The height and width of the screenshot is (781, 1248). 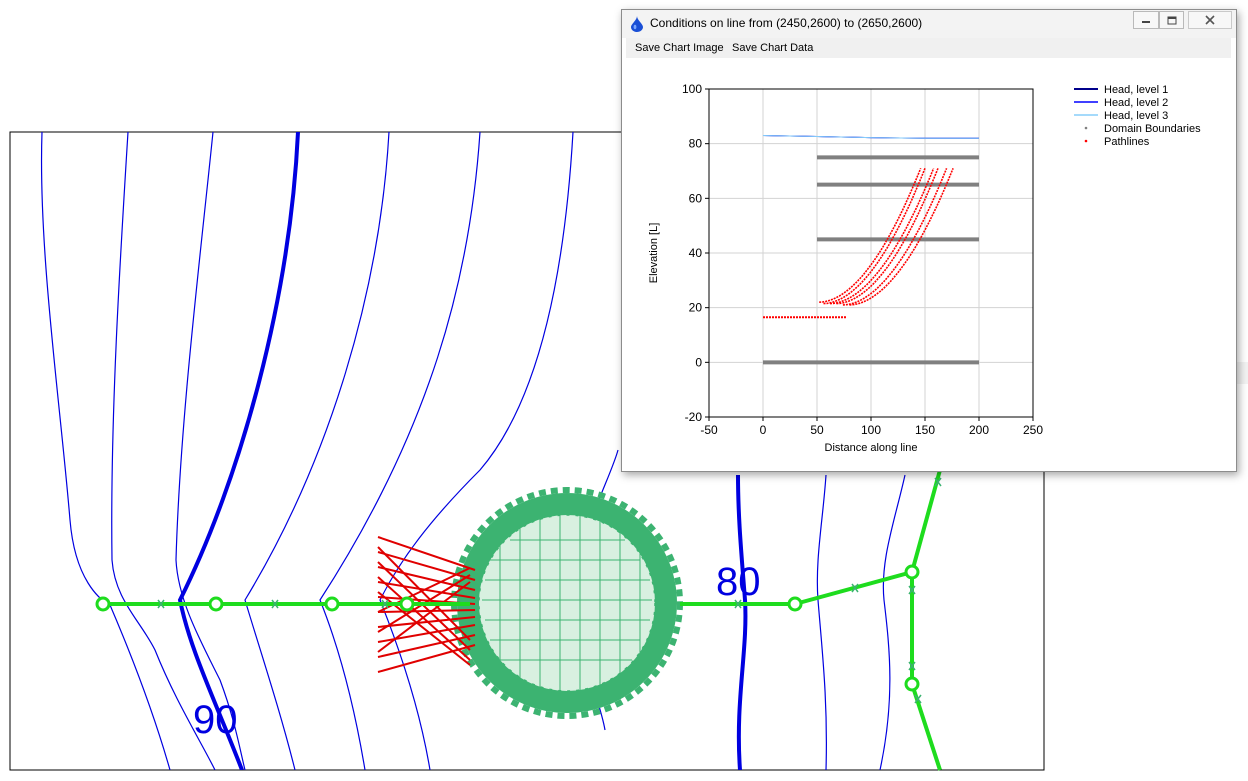 I want to click on maximize-icon, so click(x=1171, y=20).